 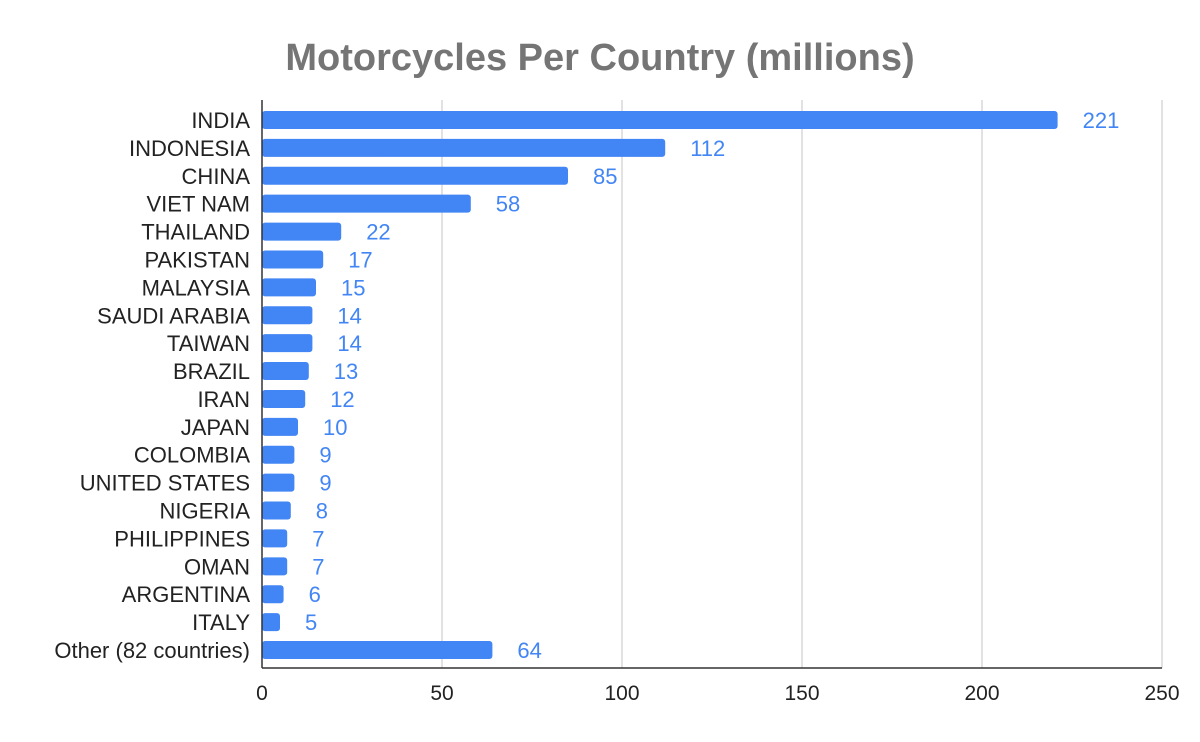 What do you see at coordinates (981, 693) in the screenshot?
I see `x-tick-label-200: 200` at bounding box center [981, 693].